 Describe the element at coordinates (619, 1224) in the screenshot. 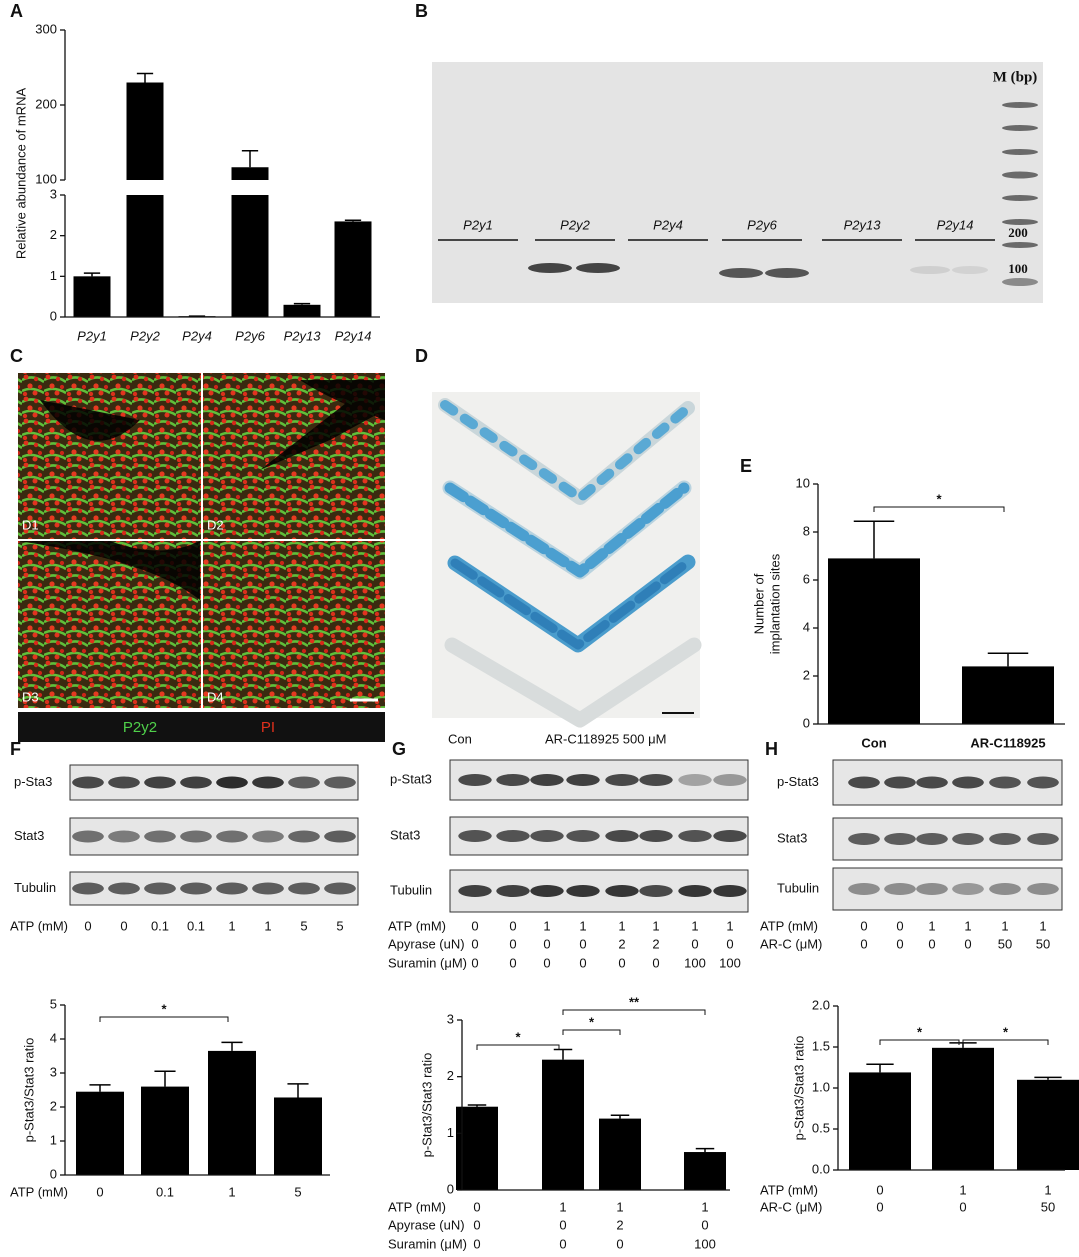

I see `x-tick-label: 2` at that location.